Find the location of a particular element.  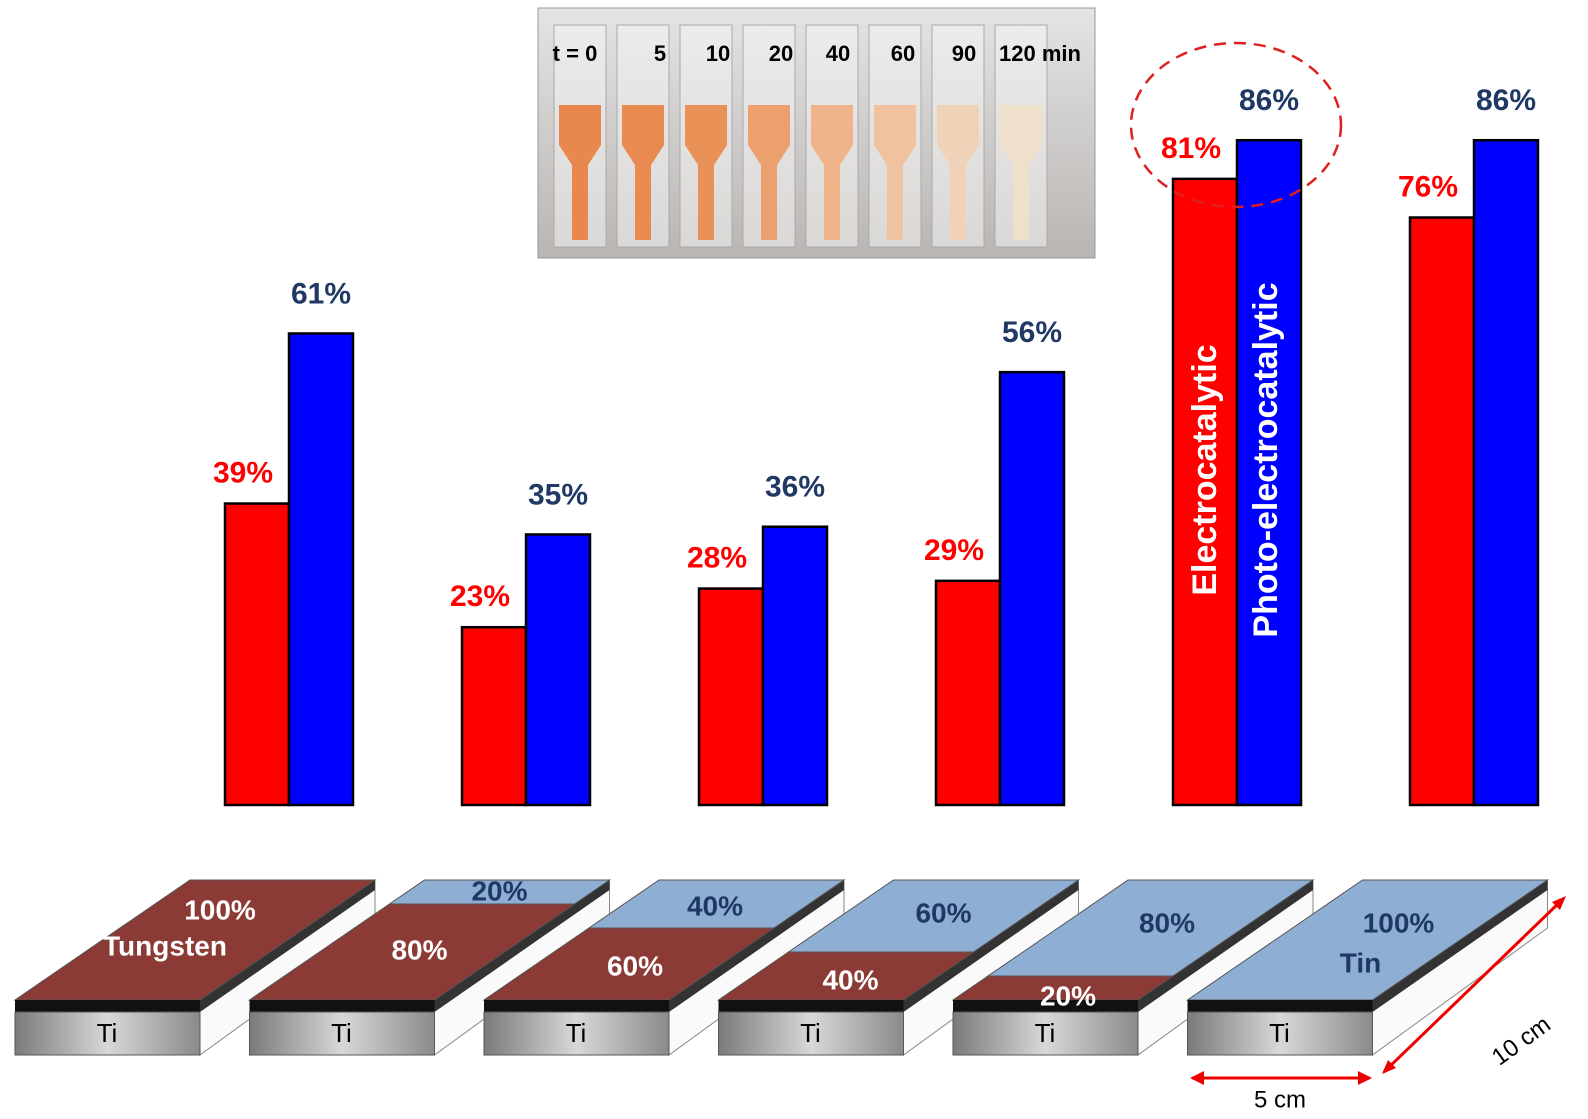

time-label: 90 is located at coordinates (964, 53).